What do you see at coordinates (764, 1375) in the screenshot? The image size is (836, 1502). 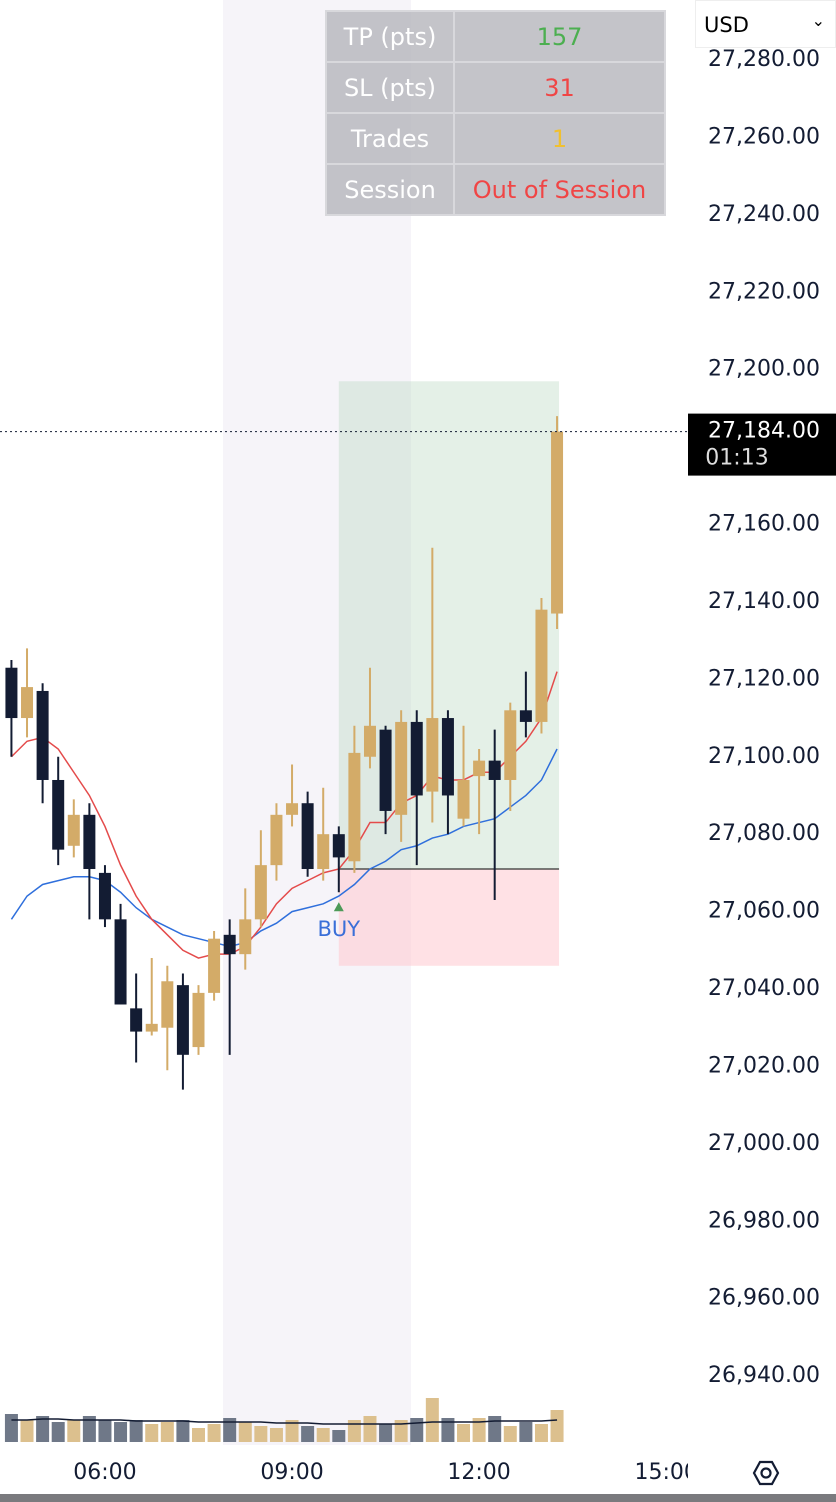 I see `y-tick-label: 26,940.00` at bounding box center [764, 1375].